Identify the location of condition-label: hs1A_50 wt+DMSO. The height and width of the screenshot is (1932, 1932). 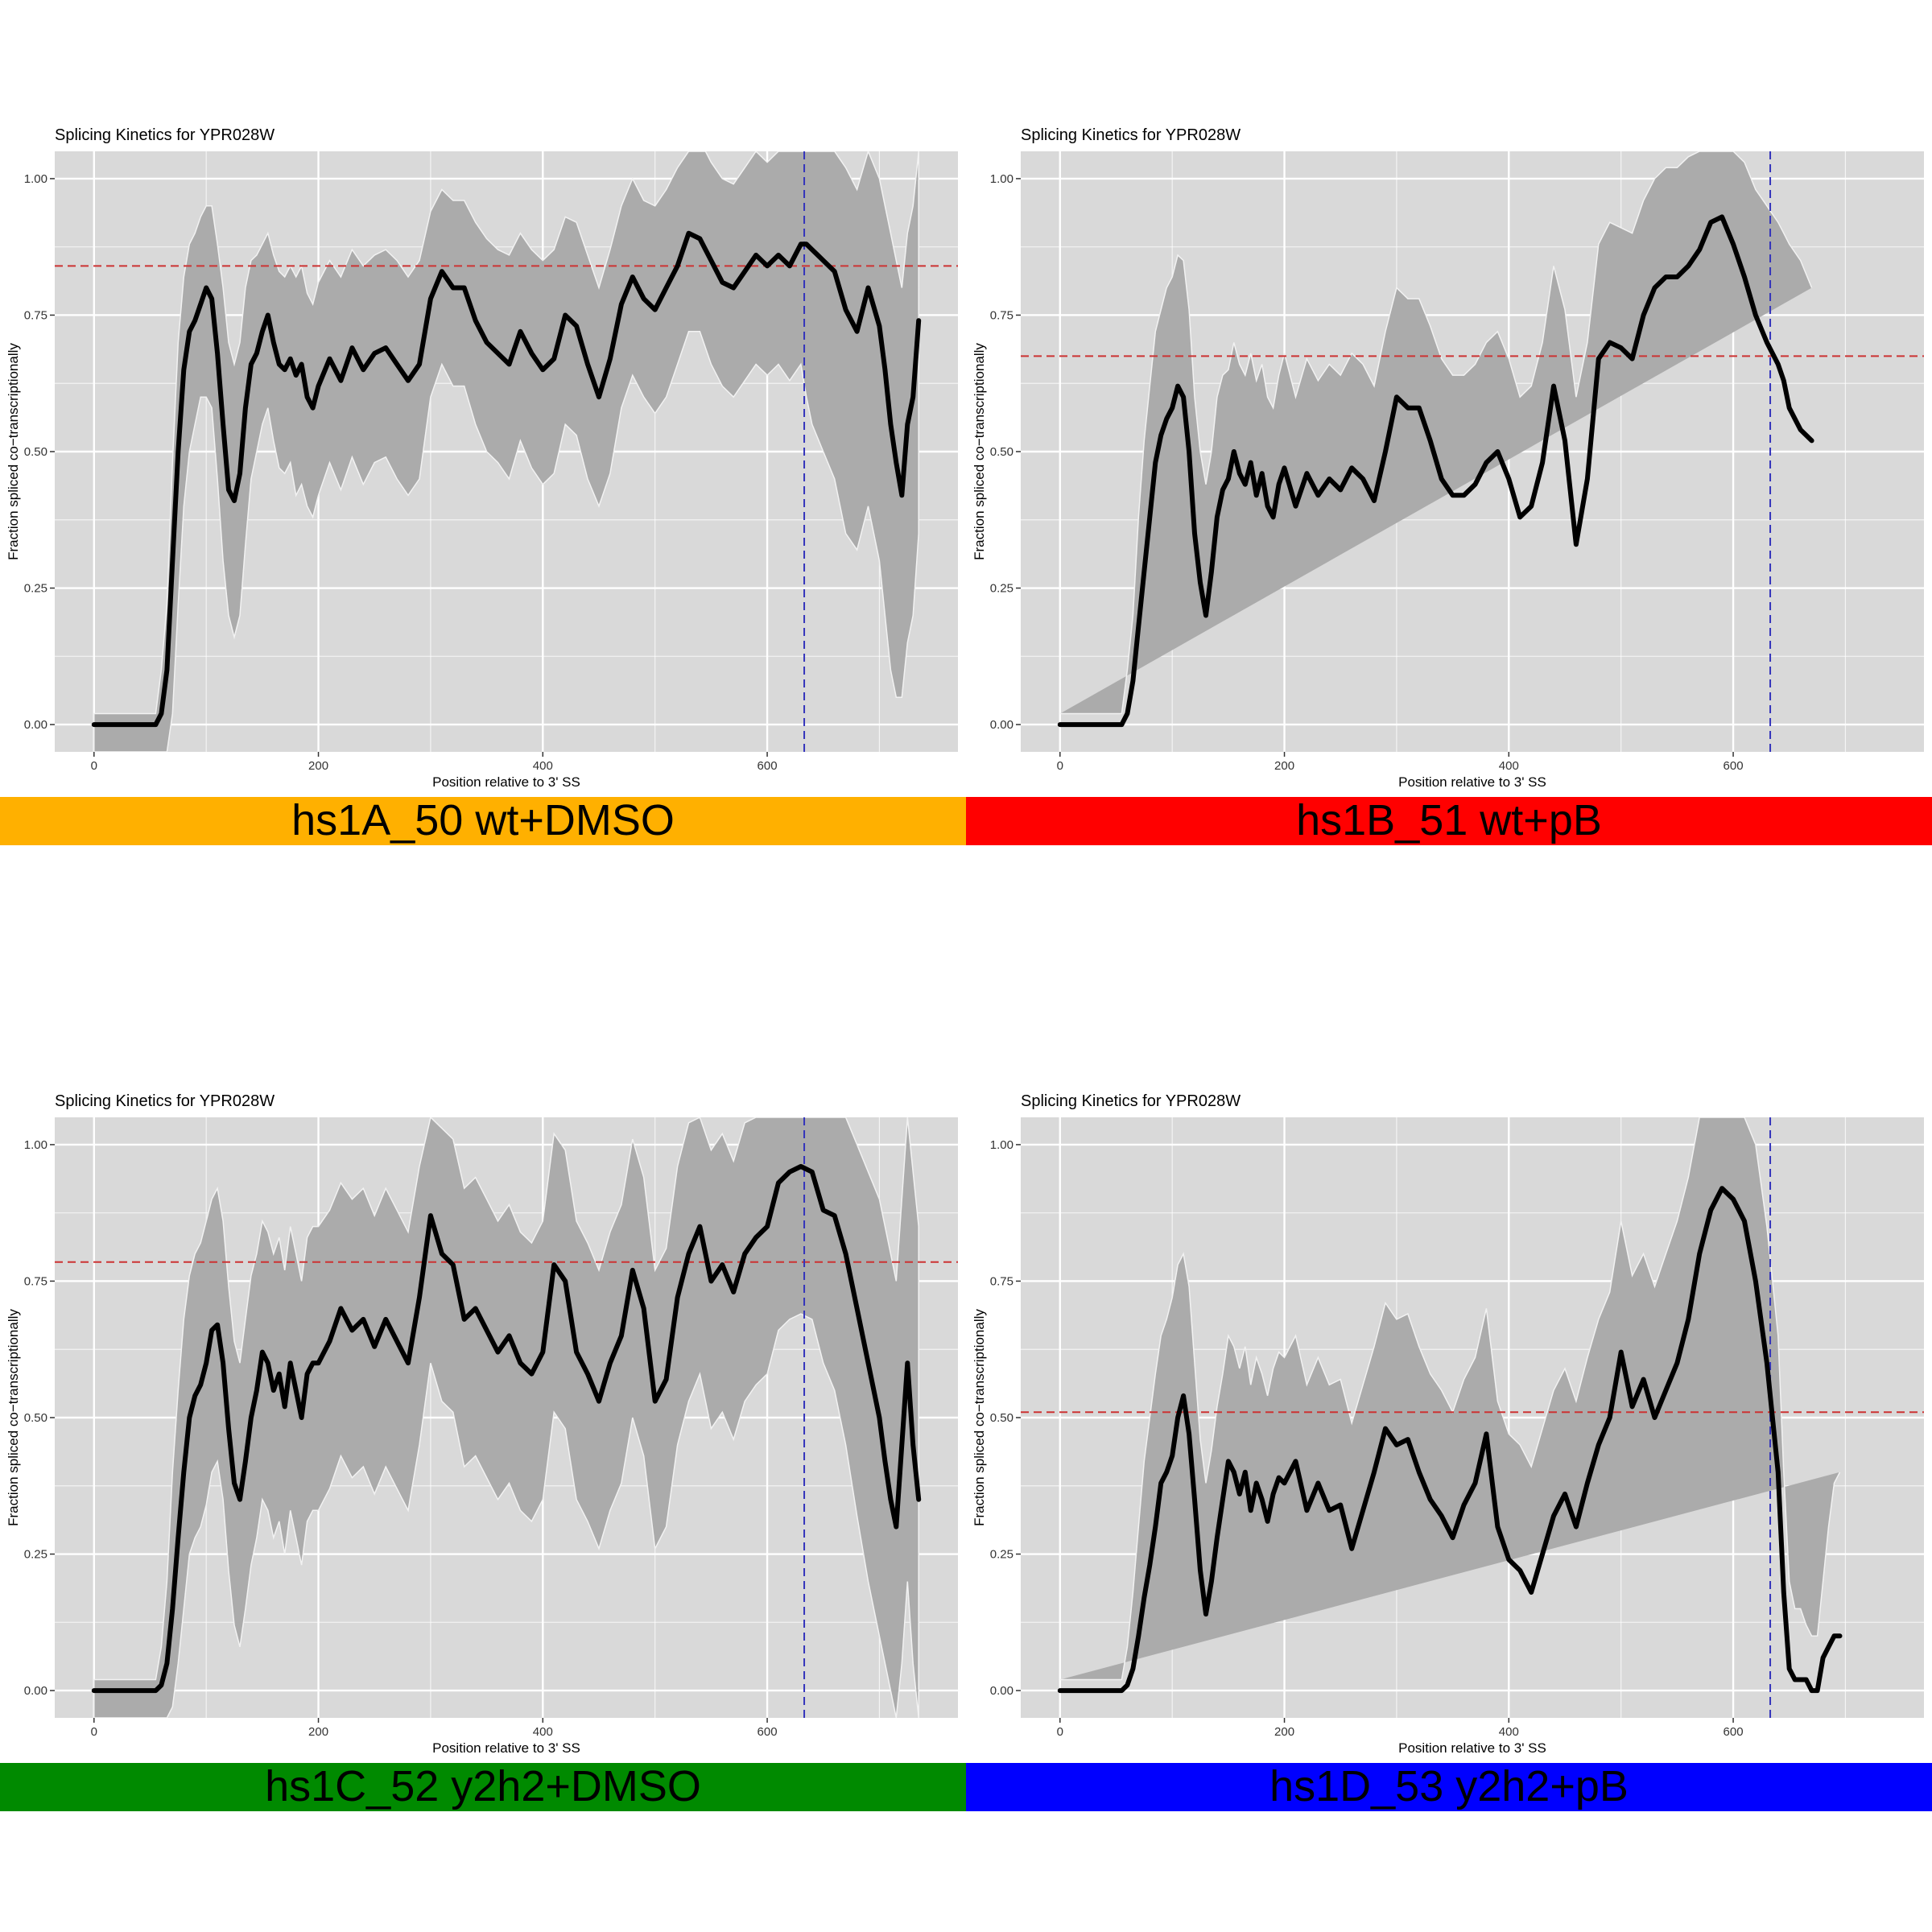
(483, 820).